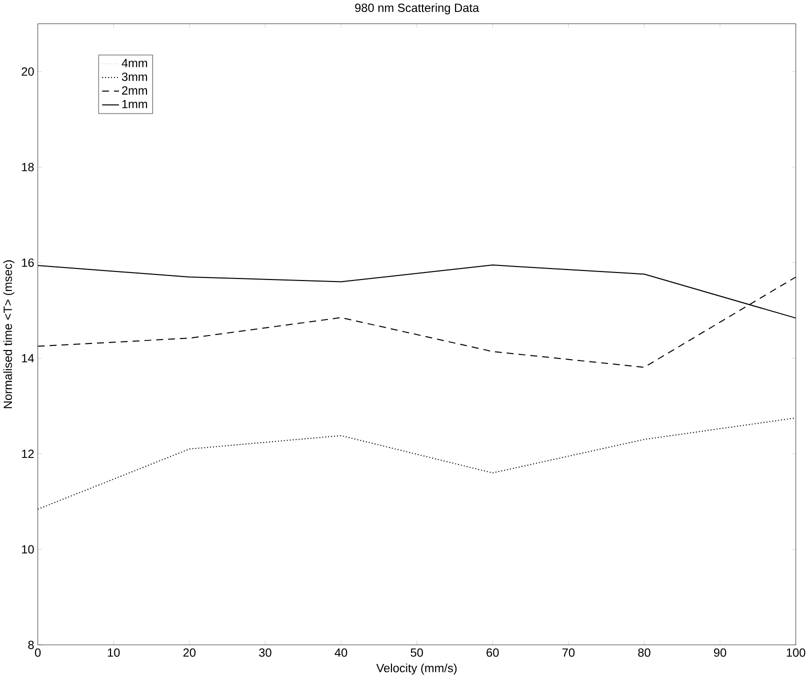 The width and height of the screenshot is (809, 678). I want to click on x-axis-title: Velocity (mm/s), so click(416, 669).